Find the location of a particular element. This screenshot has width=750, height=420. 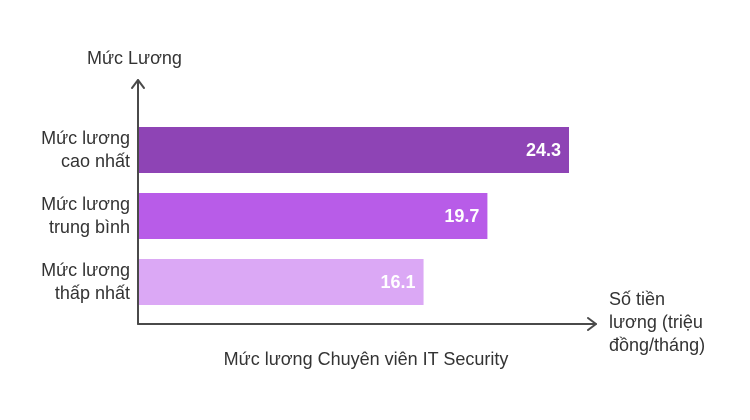

y-axis-title: Mức Lương is located at coordinates (134, 58).